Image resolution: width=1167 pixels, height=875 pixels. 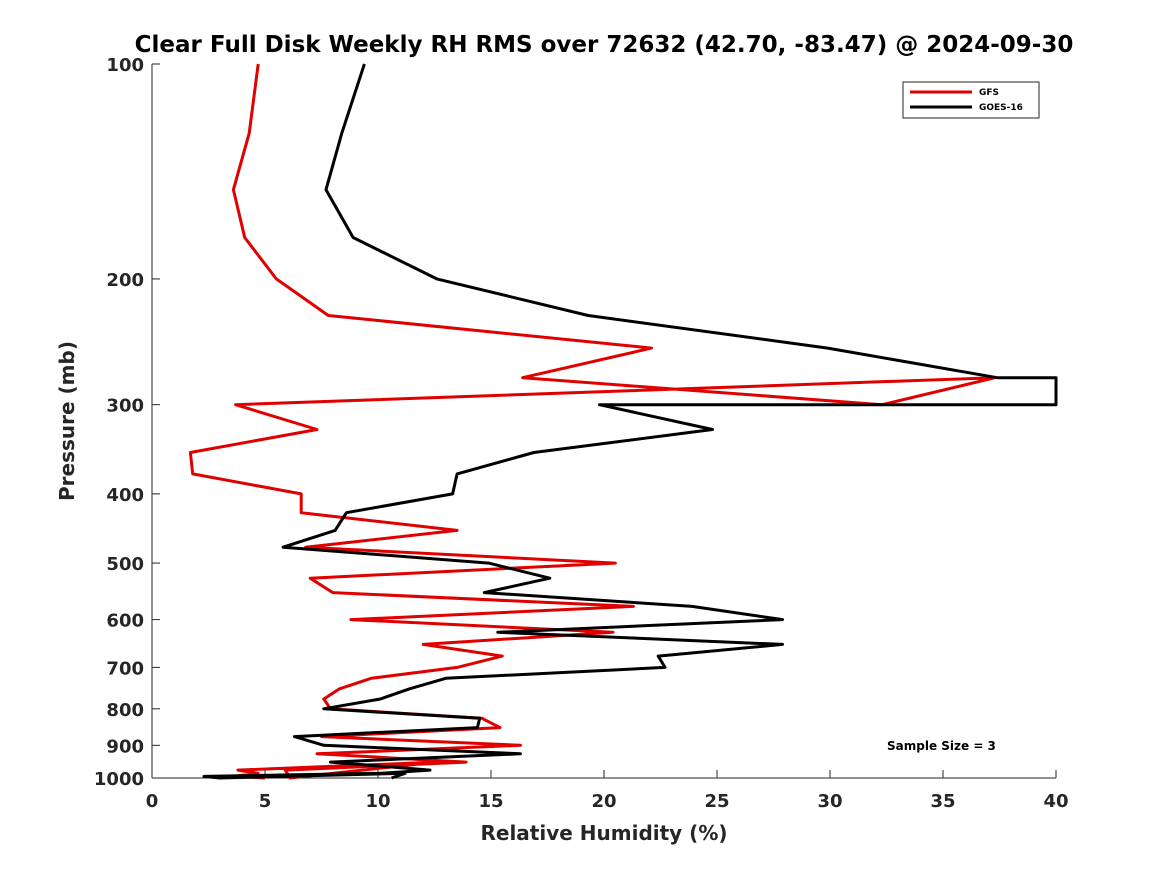 What do you see at coordinates (125, 65) in the screenshot?
I see `y-tick-label: 100` at bounding box center [125, 65].